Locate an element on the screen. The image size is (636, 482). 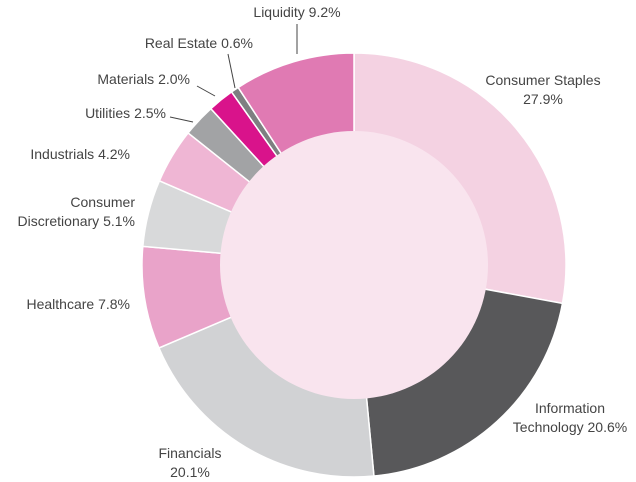
slice-label: Liquidity 9.2% is located at coordinates (297, 12).